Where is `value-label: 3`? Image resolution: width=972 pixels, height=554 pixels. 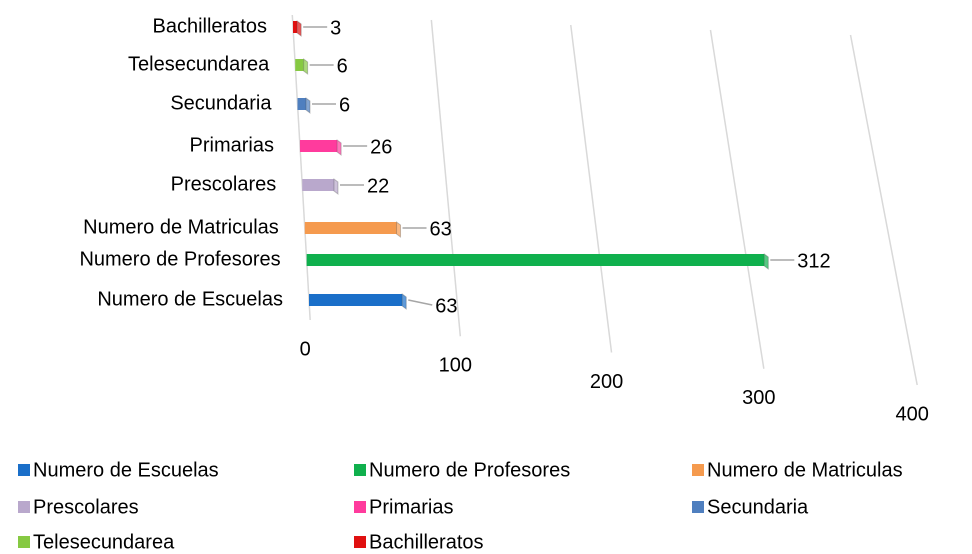 value-label: 3 is located at coordinates (335, 28).